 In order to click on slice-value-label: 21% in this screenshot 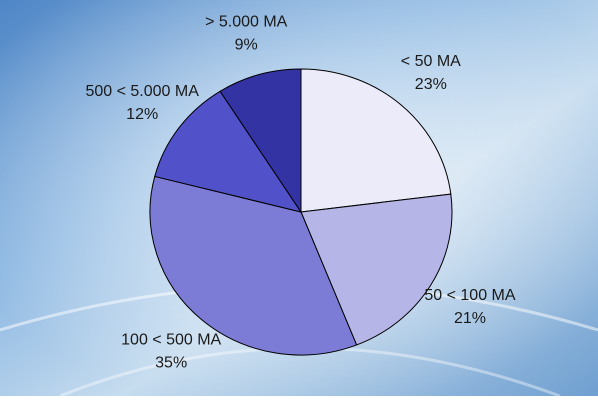, I will do `click(470, 318)`.